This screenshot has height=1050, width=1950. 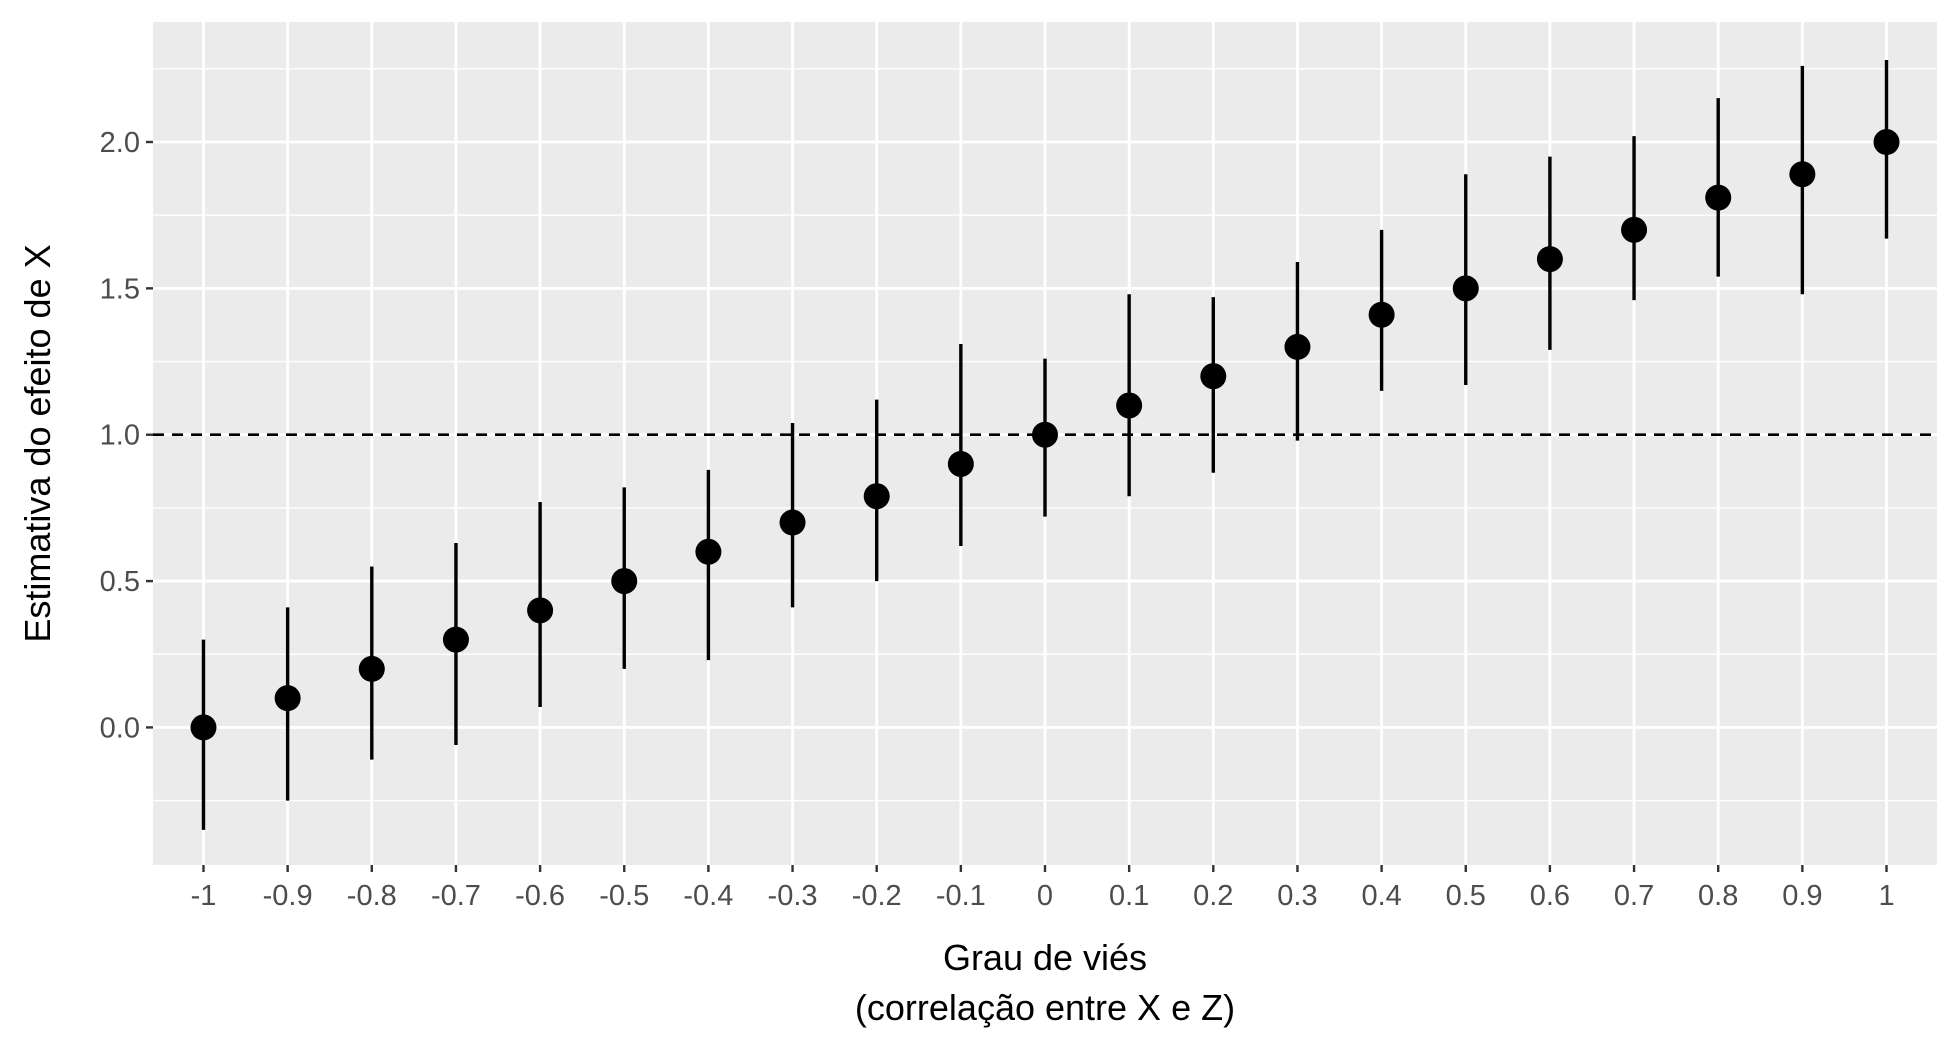 I want to click on x-tick-label: 0.4, so click(x=1381, y=896).